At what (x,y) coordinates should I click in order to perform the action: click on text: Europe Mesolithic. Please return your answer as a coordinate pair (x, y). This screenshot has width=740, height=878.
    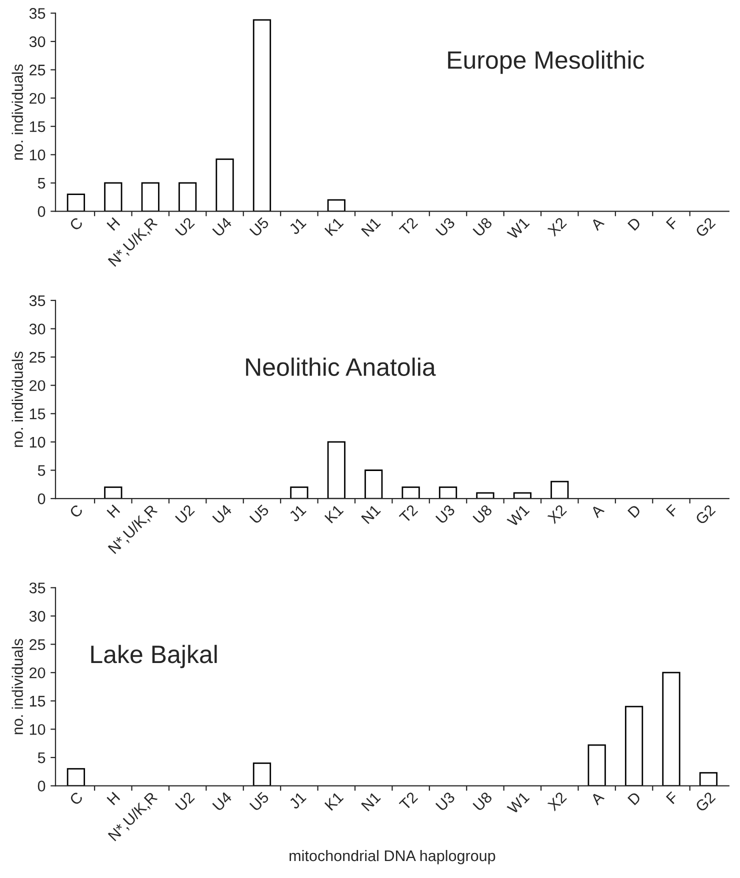
    Looking at the image, I should click on (546, 62).